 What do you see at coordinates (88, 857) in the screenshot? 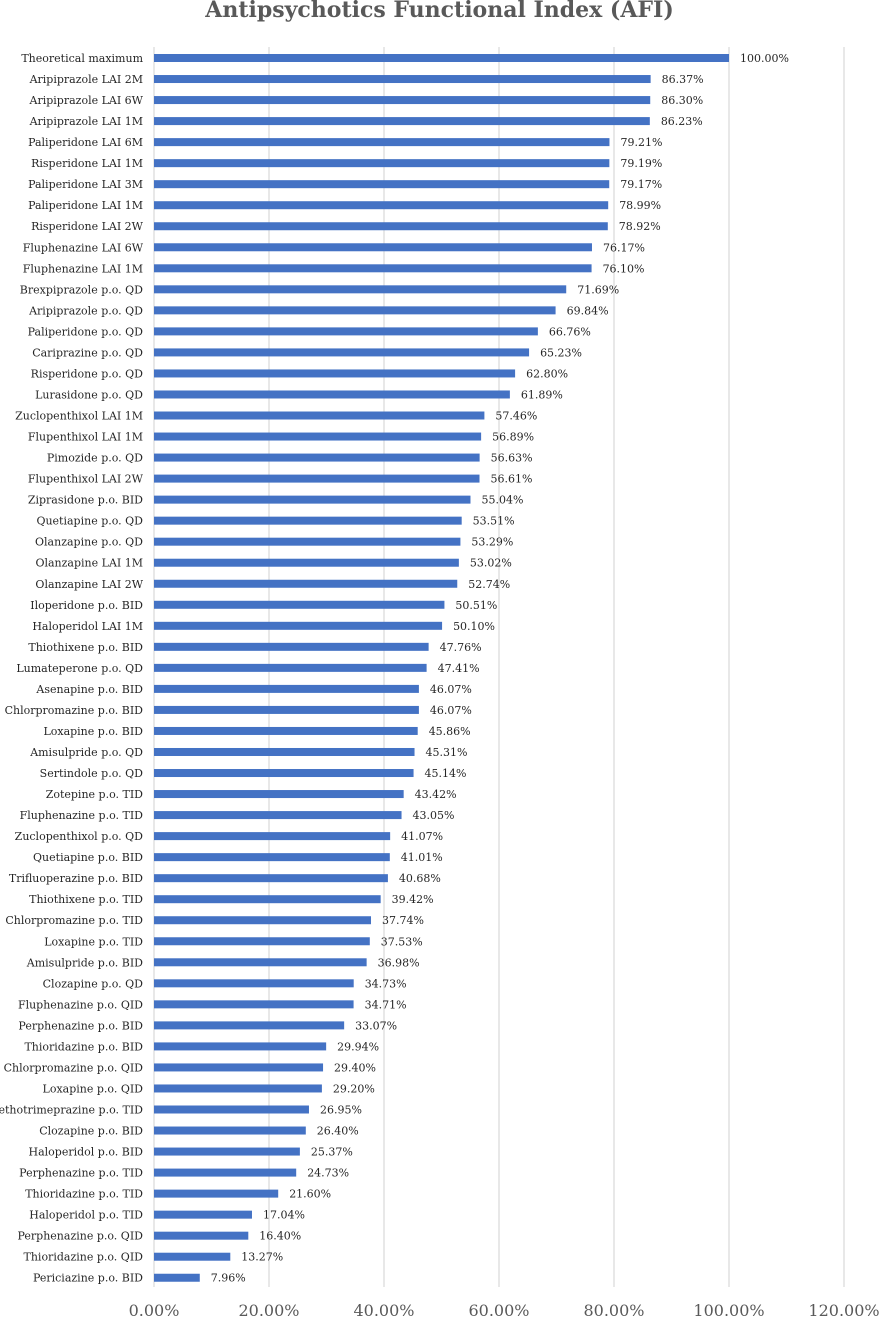
I see `category-label: Quetiapine p.o. BID` at bounding box center [88, 857].